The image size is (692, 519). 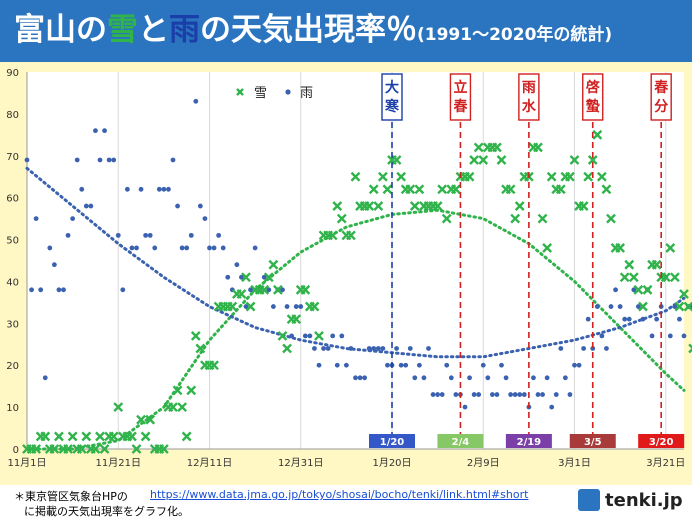 I want to click on solar-term-date: 1/20, so click(x=392, y=442).